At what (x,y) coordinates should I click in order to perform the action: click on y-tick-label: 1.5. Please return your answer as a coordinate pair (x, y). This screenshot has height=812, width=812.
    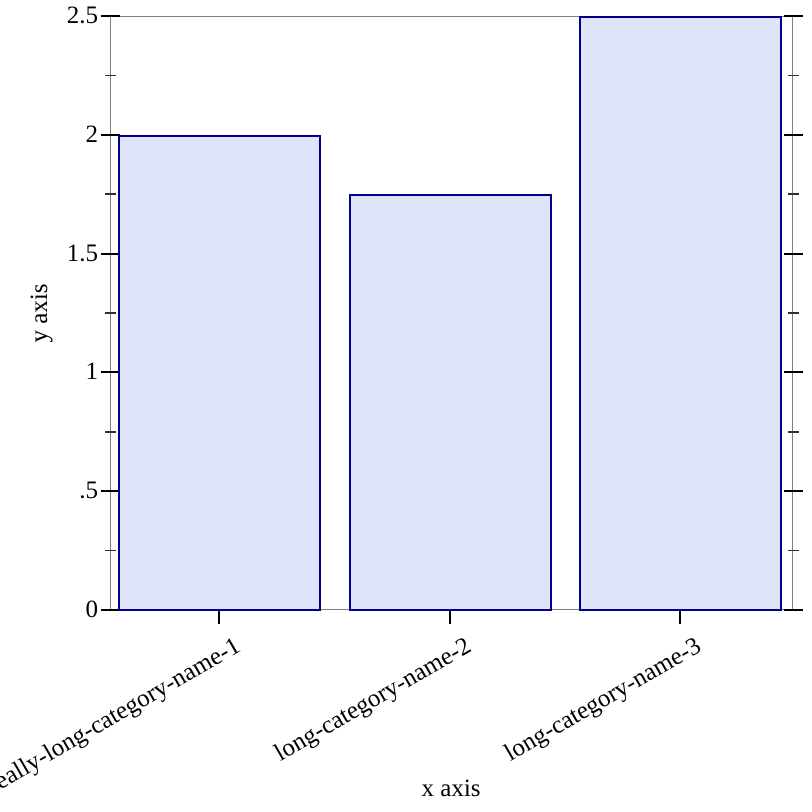
    Looking at the image, I should click on (82, 253).